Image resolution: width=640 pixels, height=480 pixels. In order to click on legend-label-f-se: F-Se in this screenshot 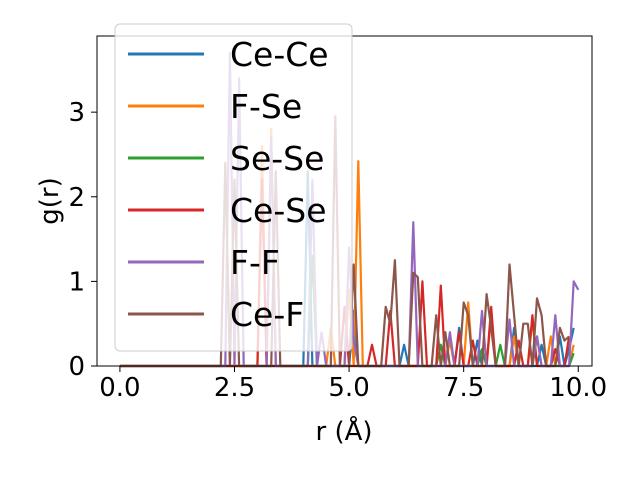, I will do `click(266, 106)`.